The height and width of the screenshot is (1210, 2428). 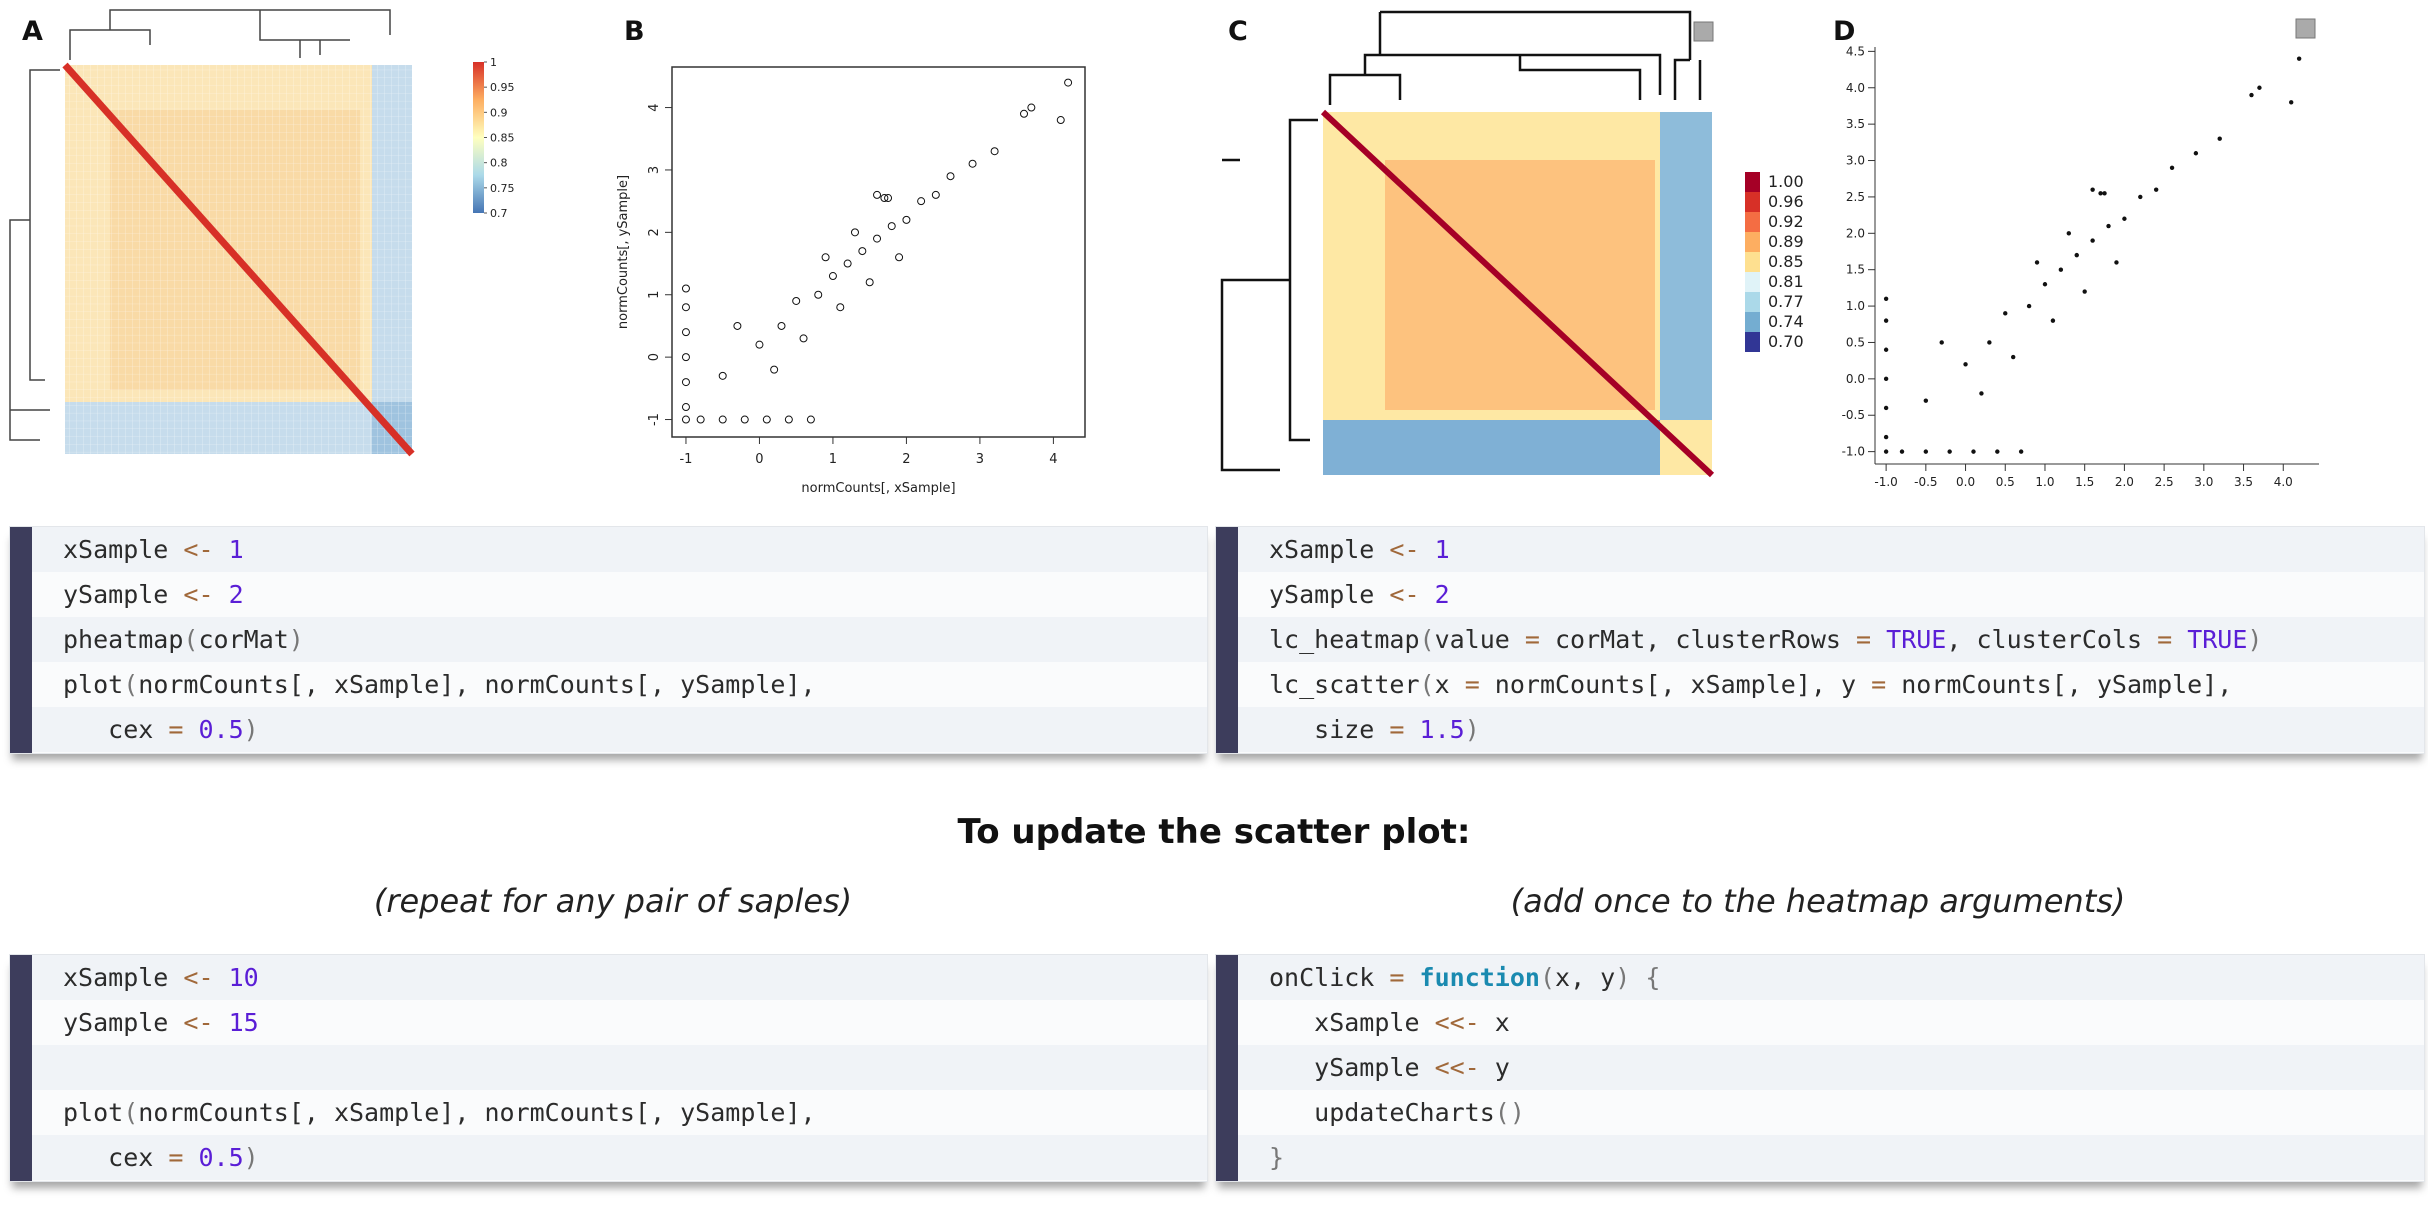 What do you see at coordinates (123, 549) in the screenshot?
I see `code-token: xSample` at bounding box center [123, 549].